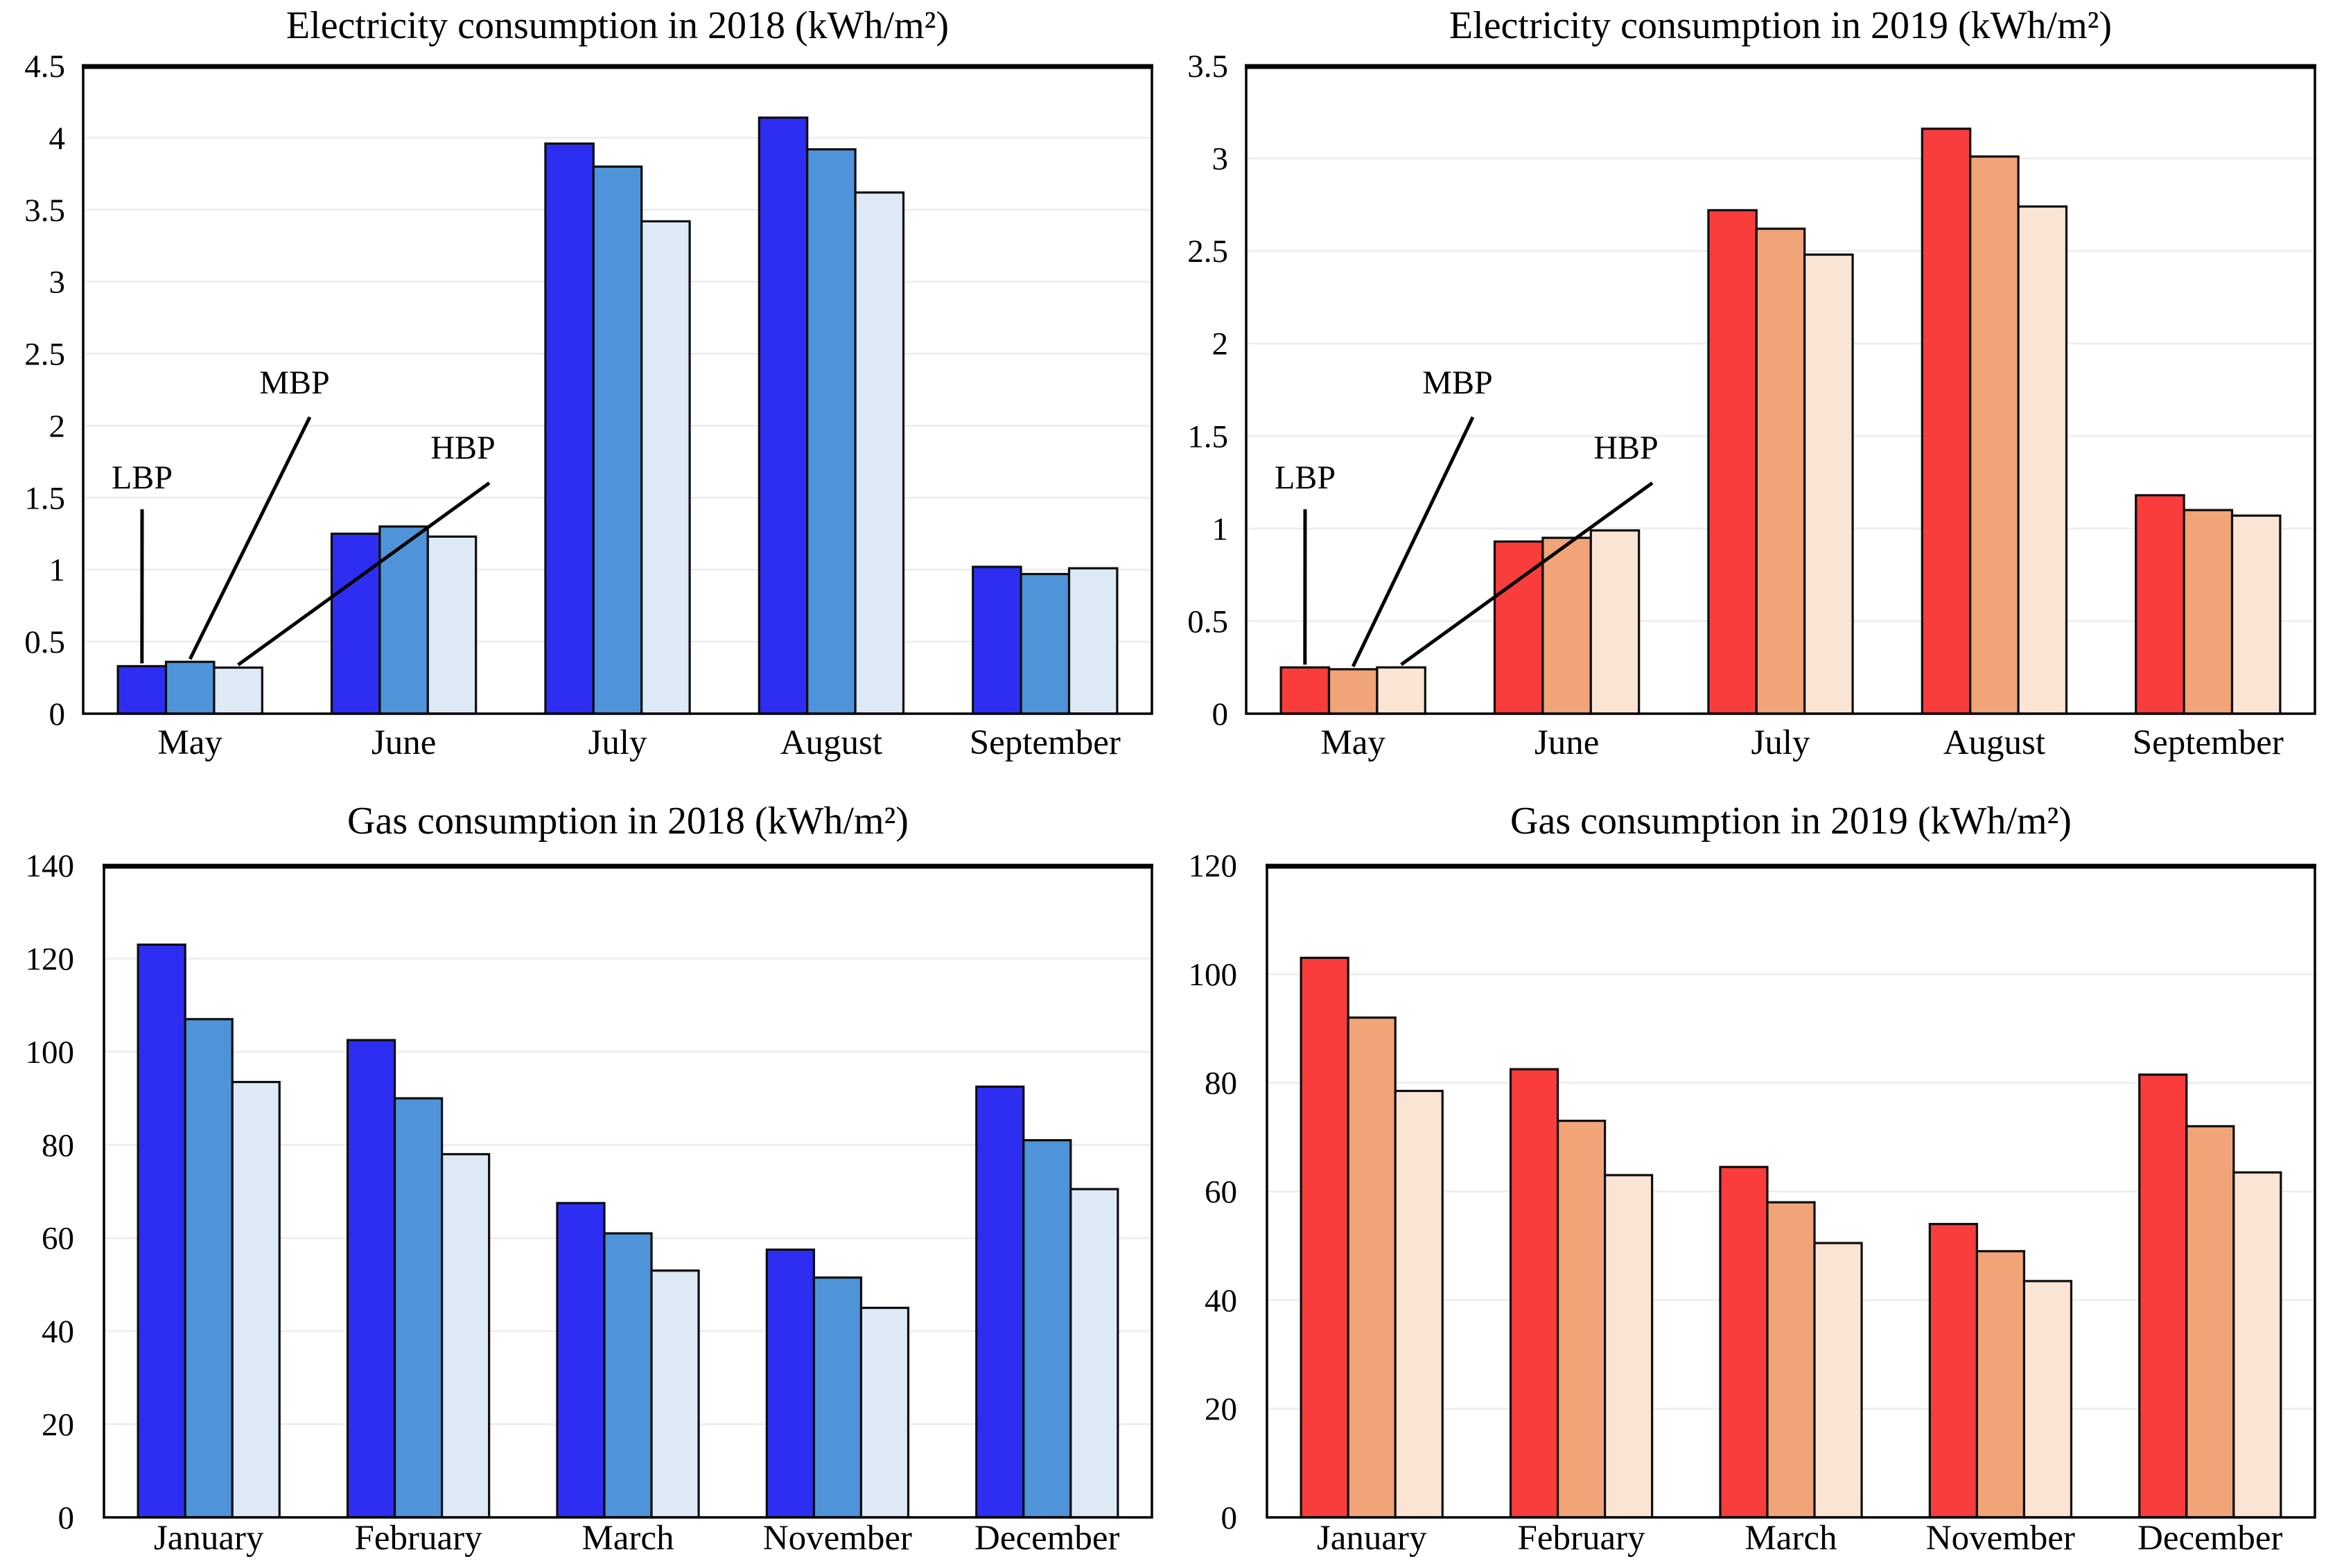  What do you see at coordinates (1780, 25) in the screenshot?
I see `chart-title: Electricity consumption in 2019 (kWh/m²)` at bounding box center [1780, 25].